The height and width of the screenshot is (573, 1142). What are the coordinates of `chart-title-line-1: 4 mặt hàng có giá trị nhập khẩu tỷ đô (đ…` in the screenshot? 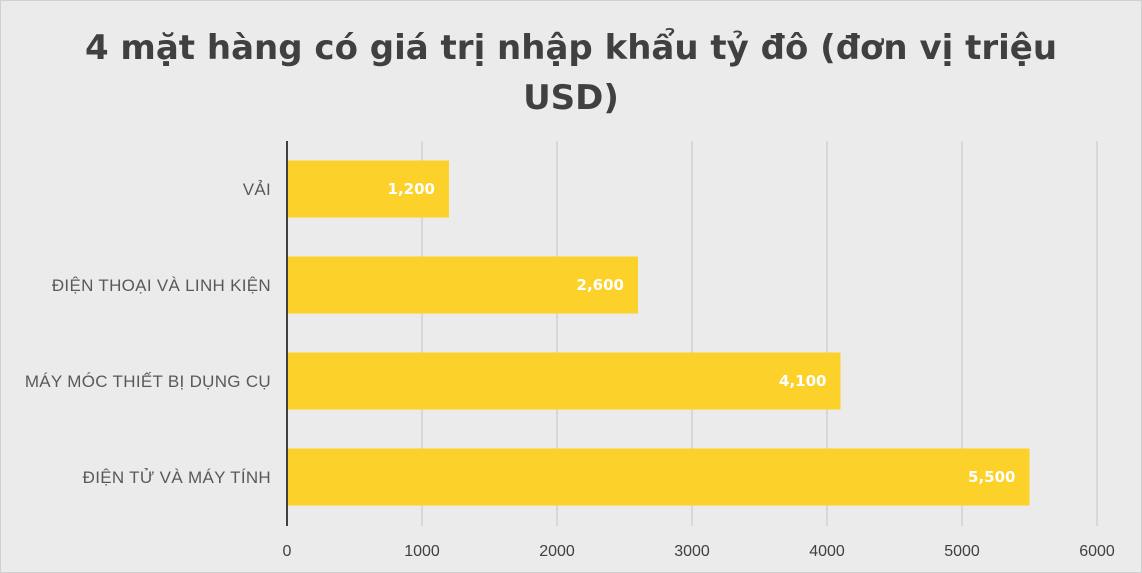 It's located at (571, 48).